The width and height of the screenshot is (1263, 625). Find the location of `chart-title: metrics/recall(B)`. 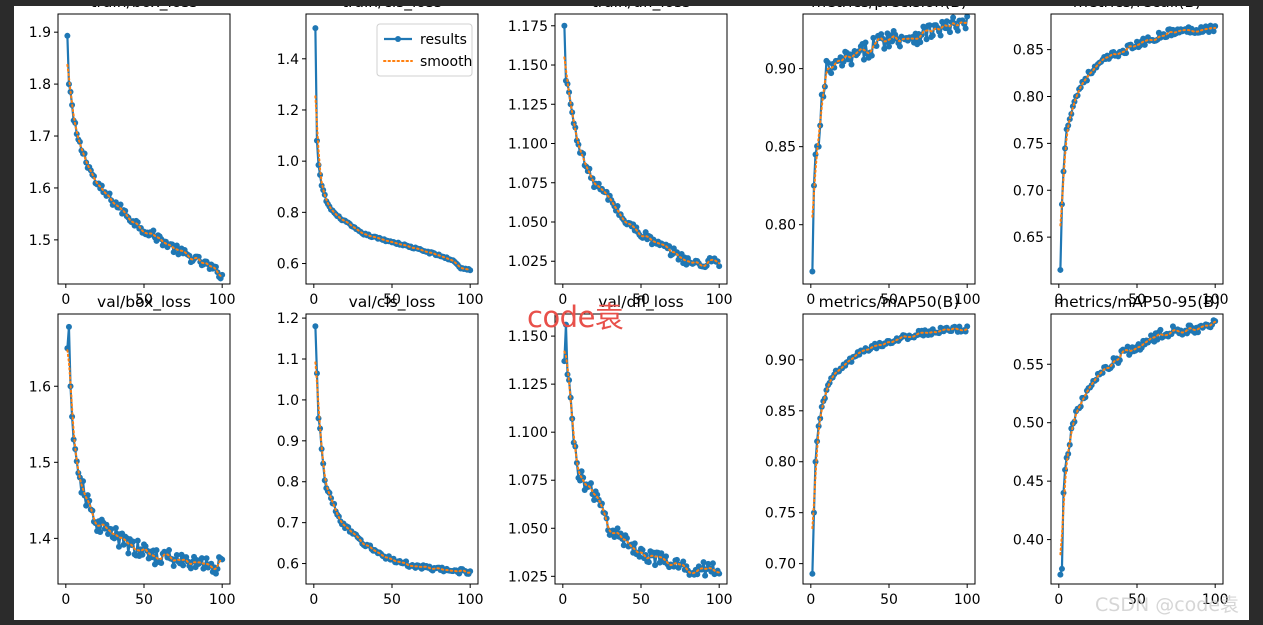

chart-title: metrics/recall(B) is located at coordinates (1137, 8).